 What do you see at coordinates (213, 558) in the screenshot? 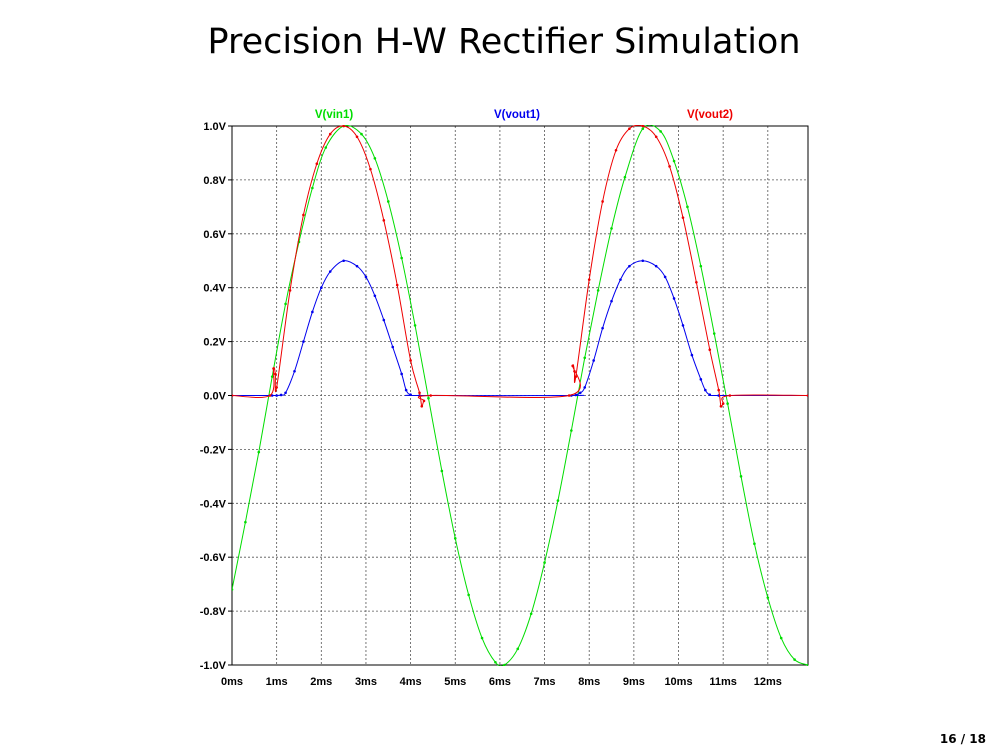
I see `y-tick-label: -0.6V` at bounding box center [213, 558].